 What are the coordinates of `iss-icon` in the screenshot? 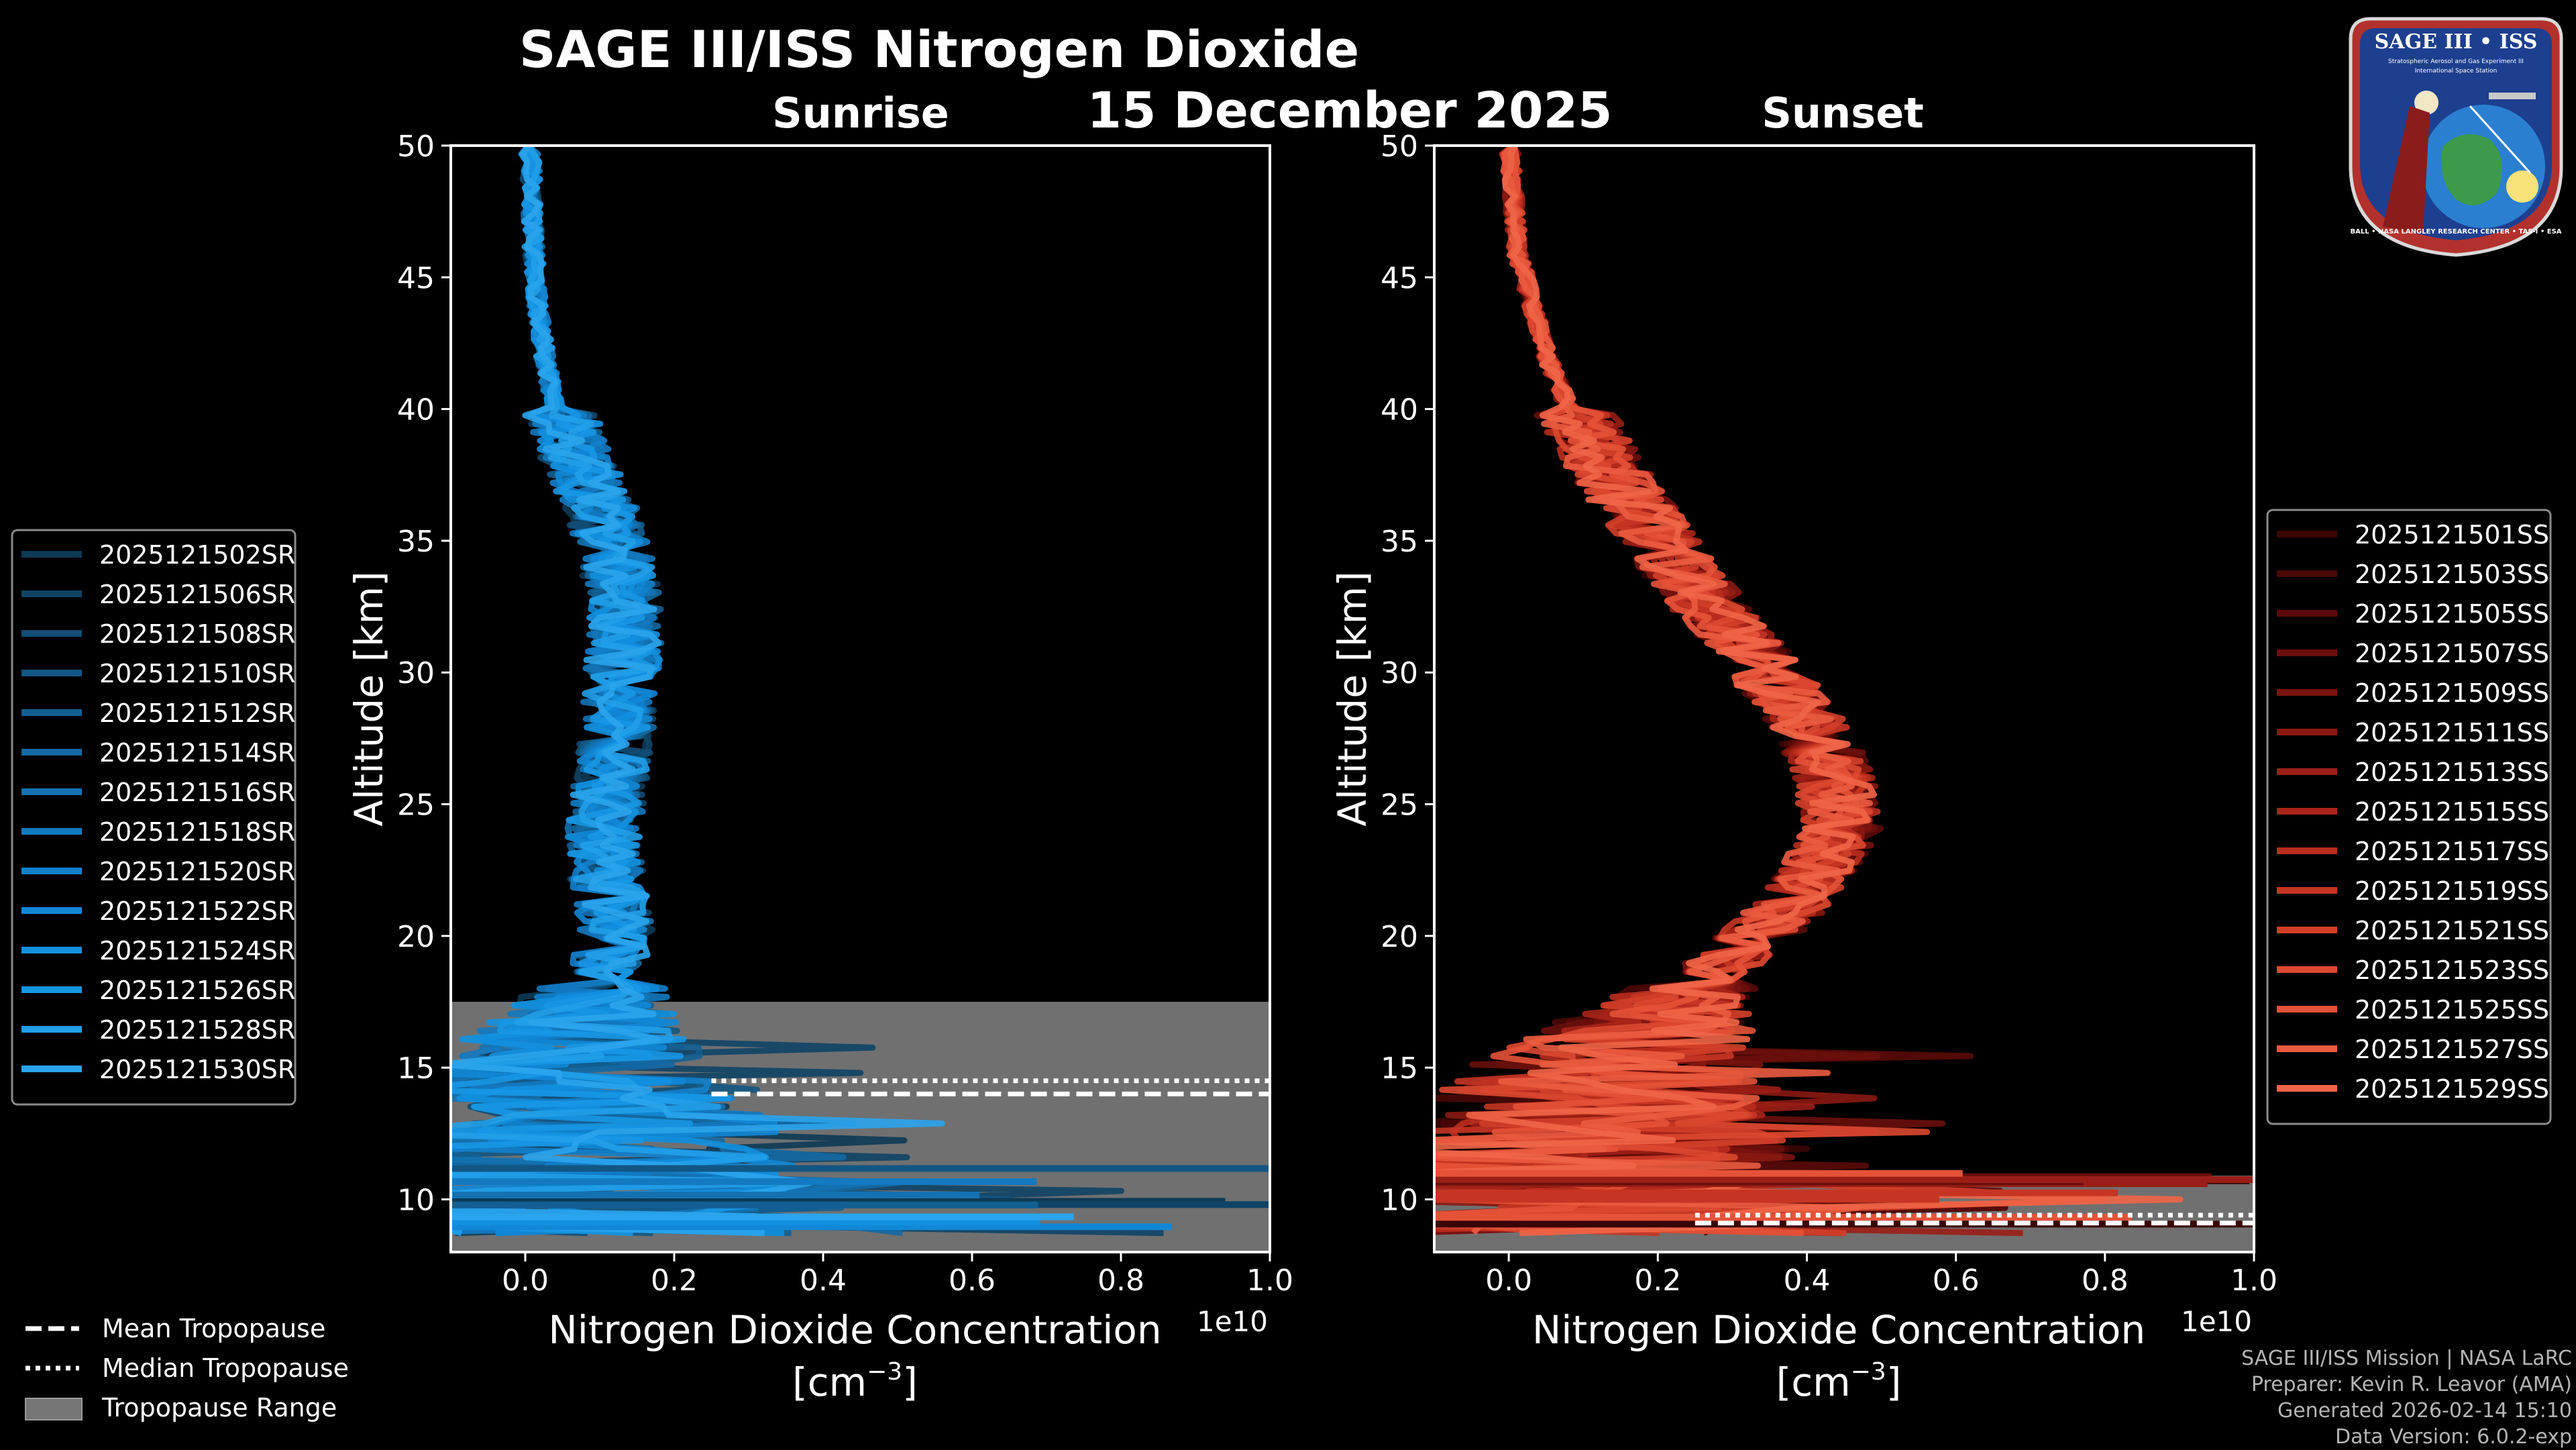 It's located at (2512, 96).